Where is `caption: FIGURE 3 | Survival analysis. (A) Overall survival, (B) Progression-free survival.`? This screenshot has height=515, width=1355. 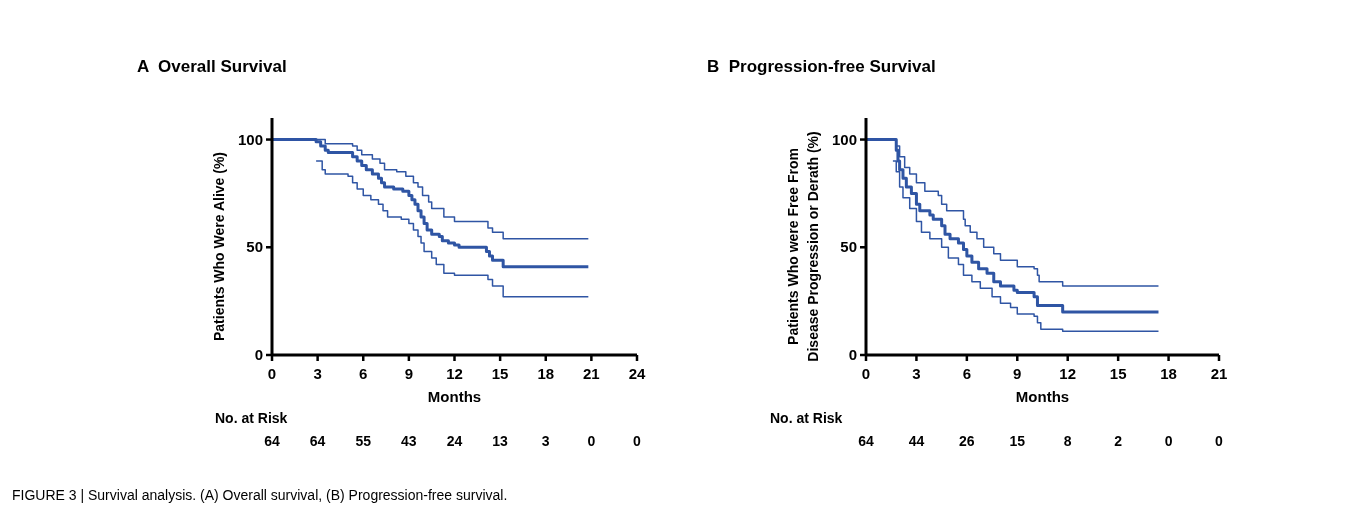
caption: FIGURE 3 | Survival analysis. (A) Overall survival, (B) Progression-free survival. is located at coordinates (260, 495).